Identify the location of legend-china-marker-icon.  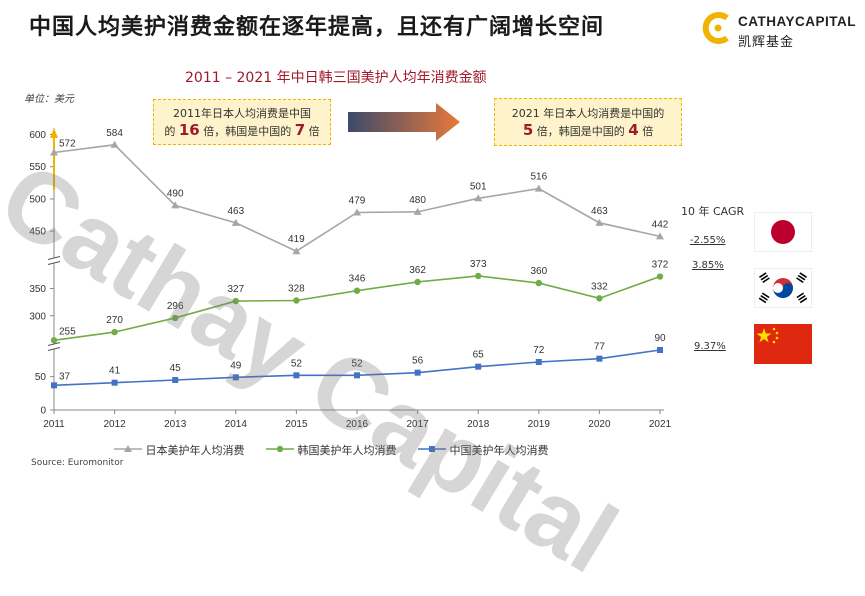
(432, 449).